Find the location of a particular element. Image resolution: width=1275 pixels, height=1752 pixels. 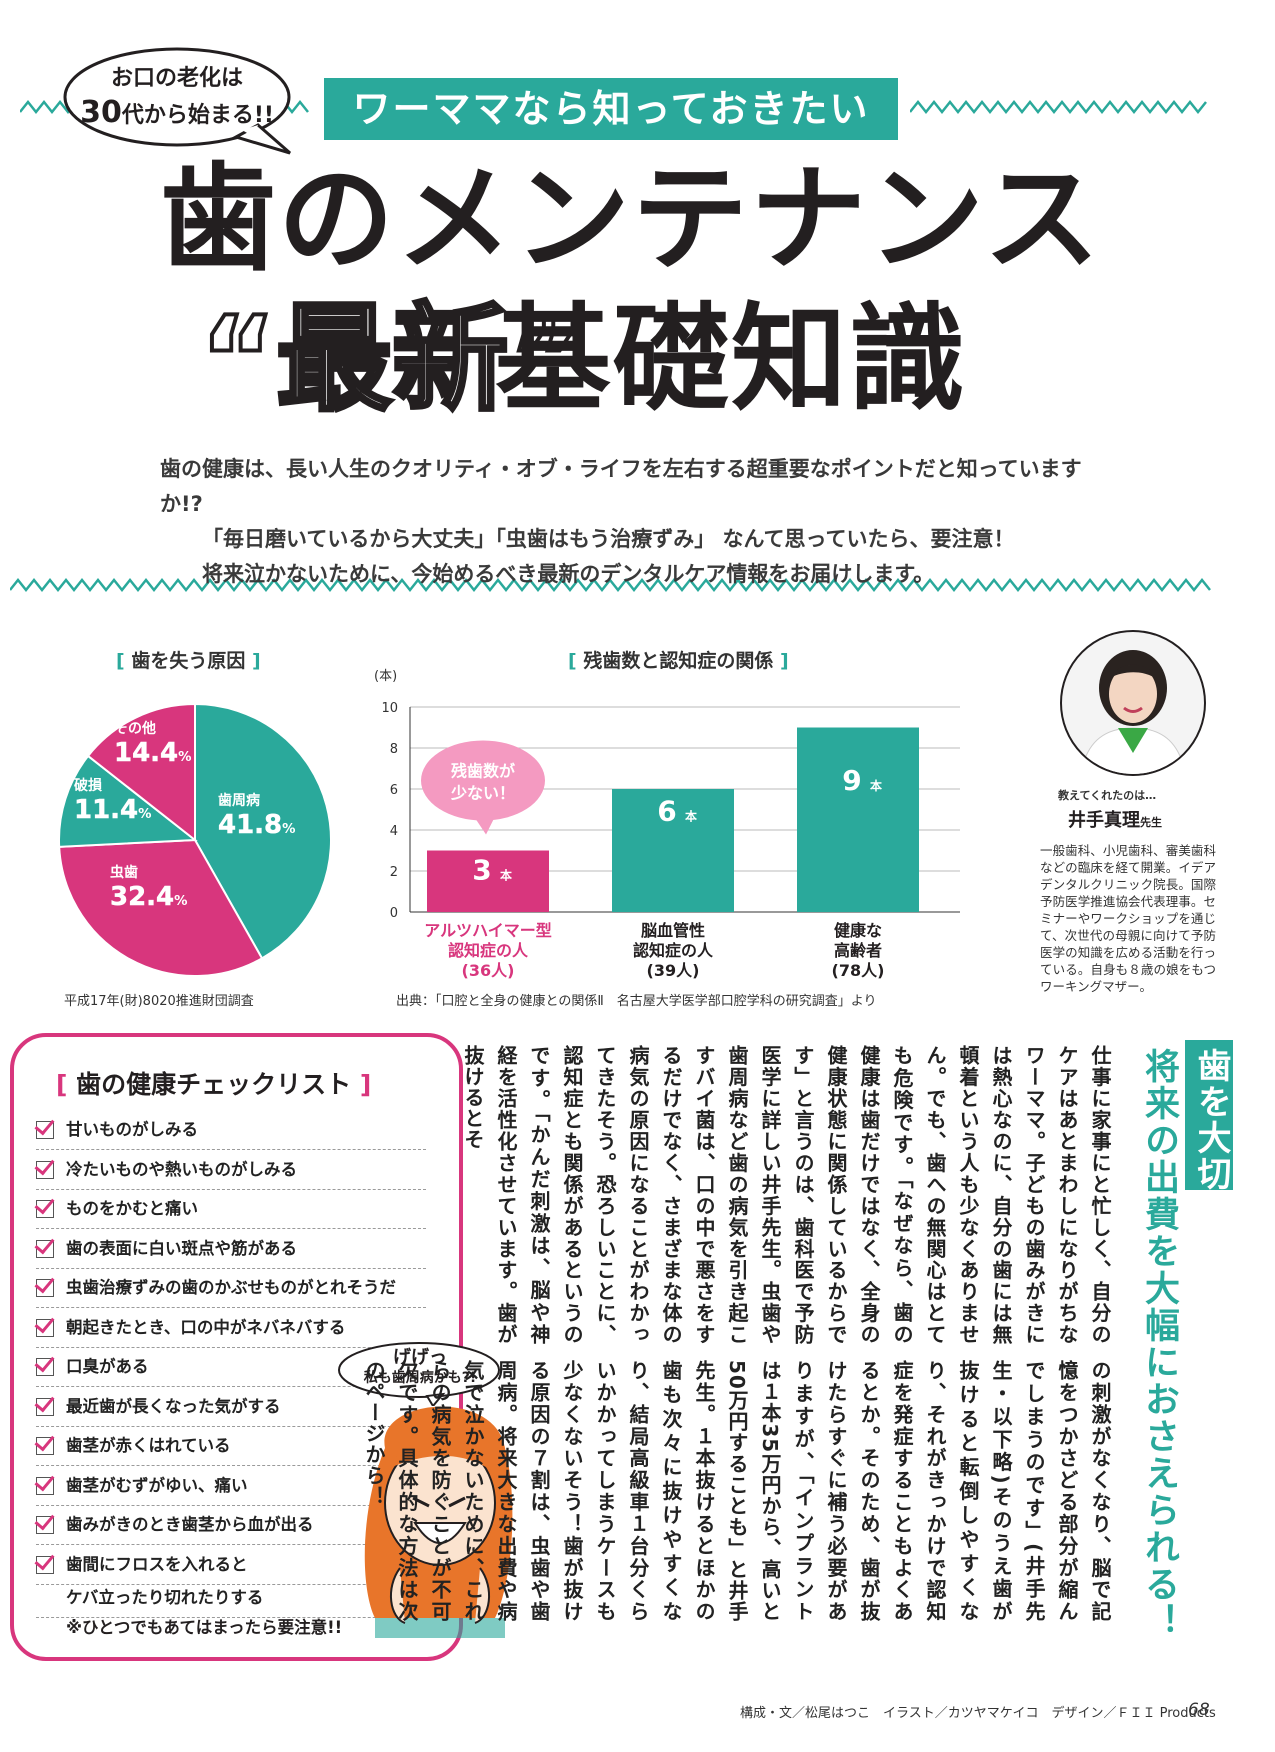

zigzag-divider-right is located at coordinates (1060, 107).